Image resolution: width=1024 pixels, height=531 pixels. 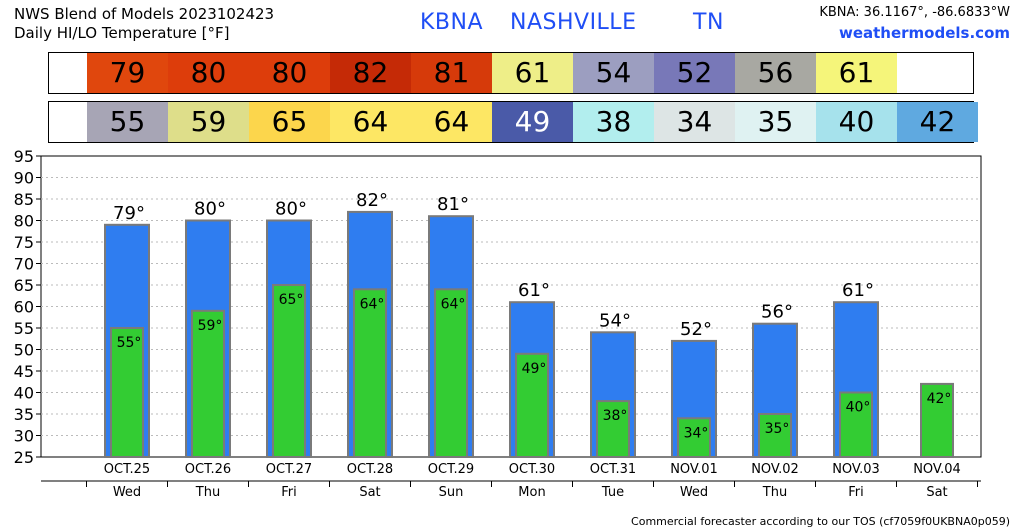 What do you see at coordinates (775, 122) in the screenshot?
I see `low-band-cell: 35` at bounding box center [775, 122].